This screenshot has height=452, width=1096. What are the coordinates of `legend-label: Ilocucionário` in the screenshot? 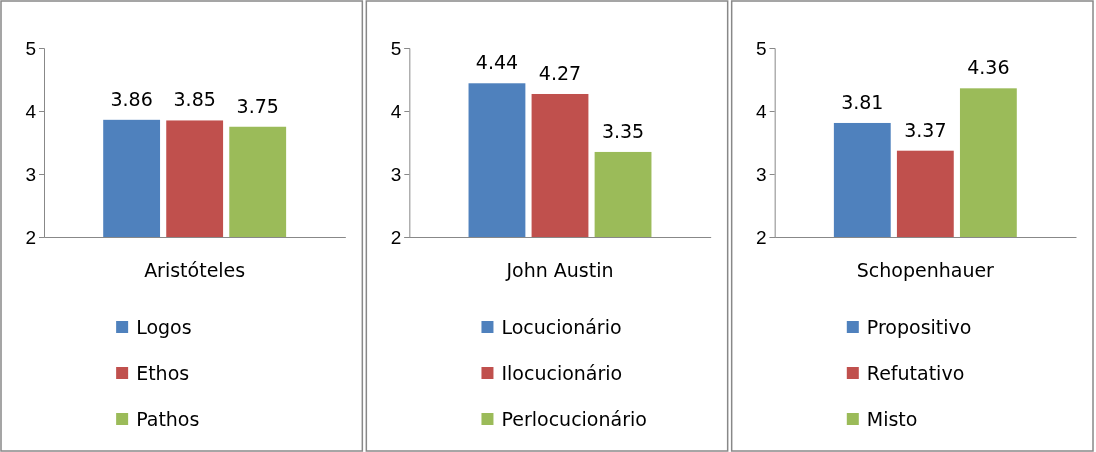 It's located at (562, 373).